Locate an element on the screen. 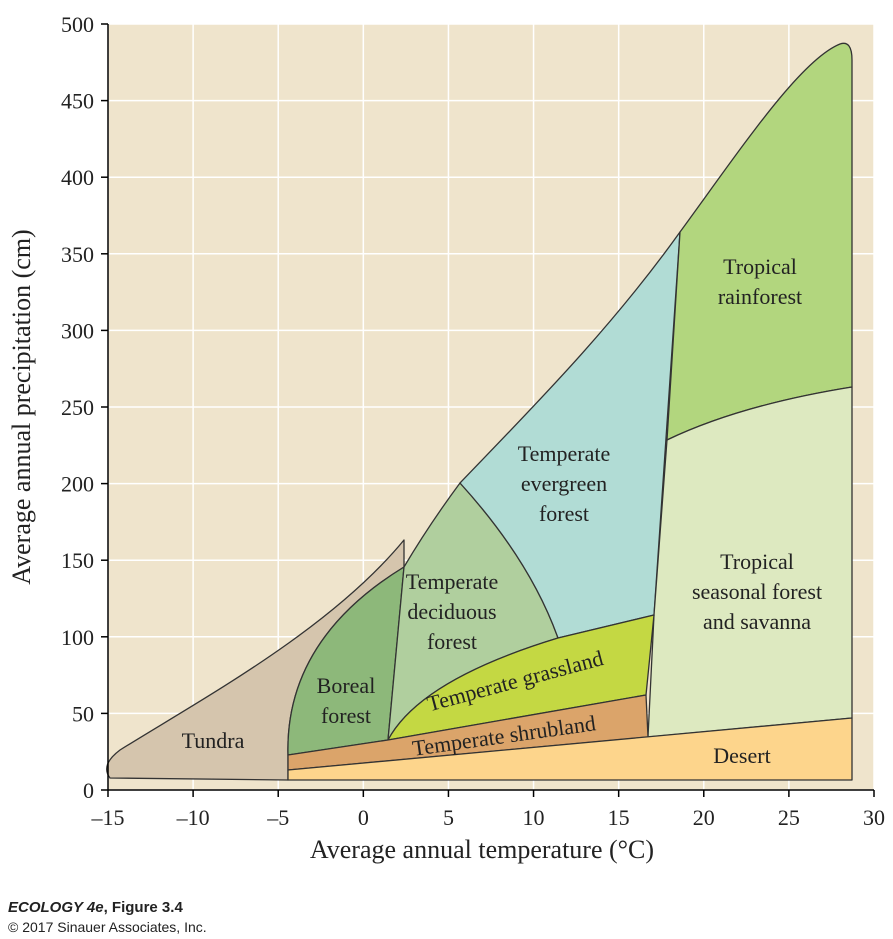 This screenshot has height=939, width=893. y-tick-label: 100 is located at coordinates (77, 637).